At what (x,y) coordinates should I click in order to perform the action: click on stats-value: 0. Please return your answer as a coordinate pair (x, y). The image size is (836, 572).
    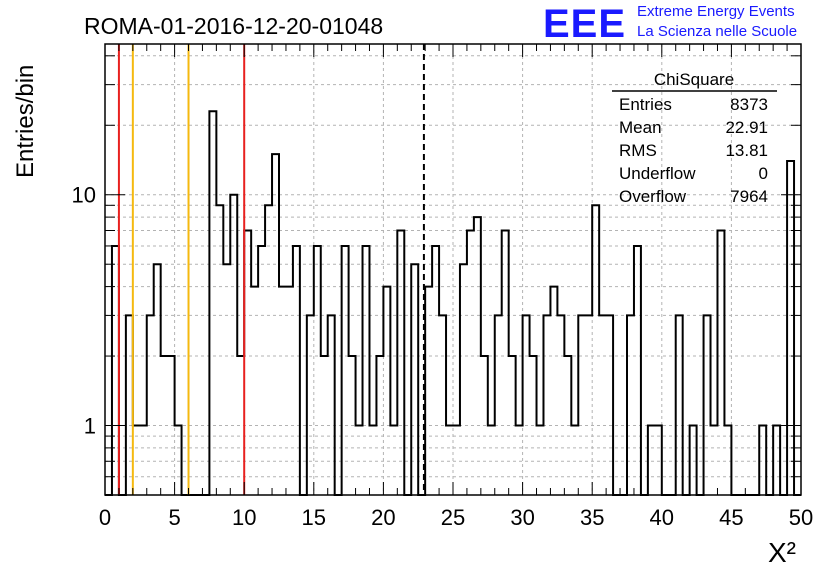
    Looking at the image, I should click on (763, 173).